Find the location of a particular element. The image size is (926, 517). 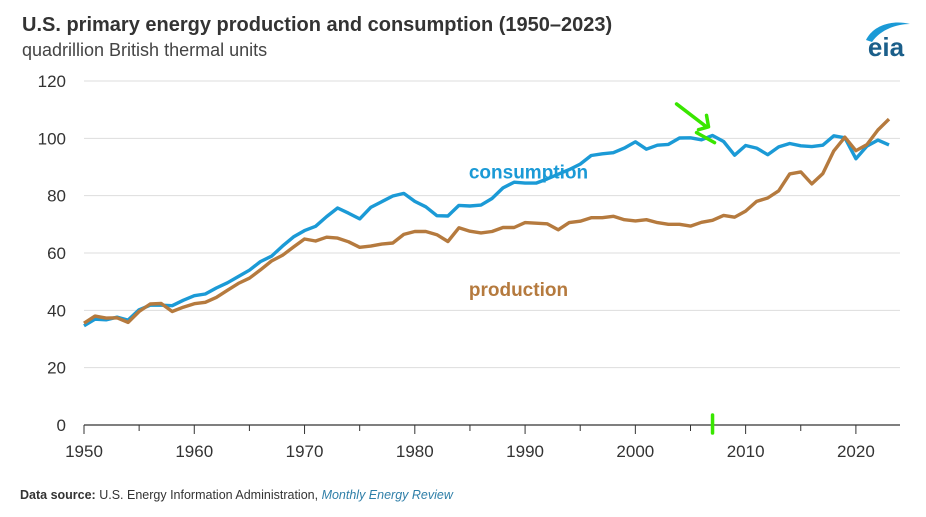

y-tick-label: 0 is located at coordinates (61, 425).